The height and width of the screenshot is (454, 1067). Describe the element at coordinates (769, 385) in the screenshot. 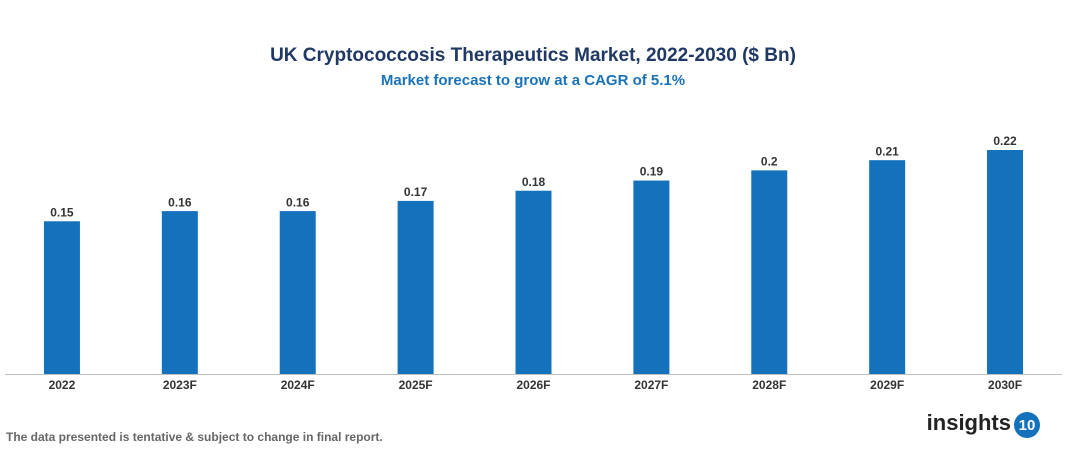

I see `x-tick-label: 2028F` at that location.